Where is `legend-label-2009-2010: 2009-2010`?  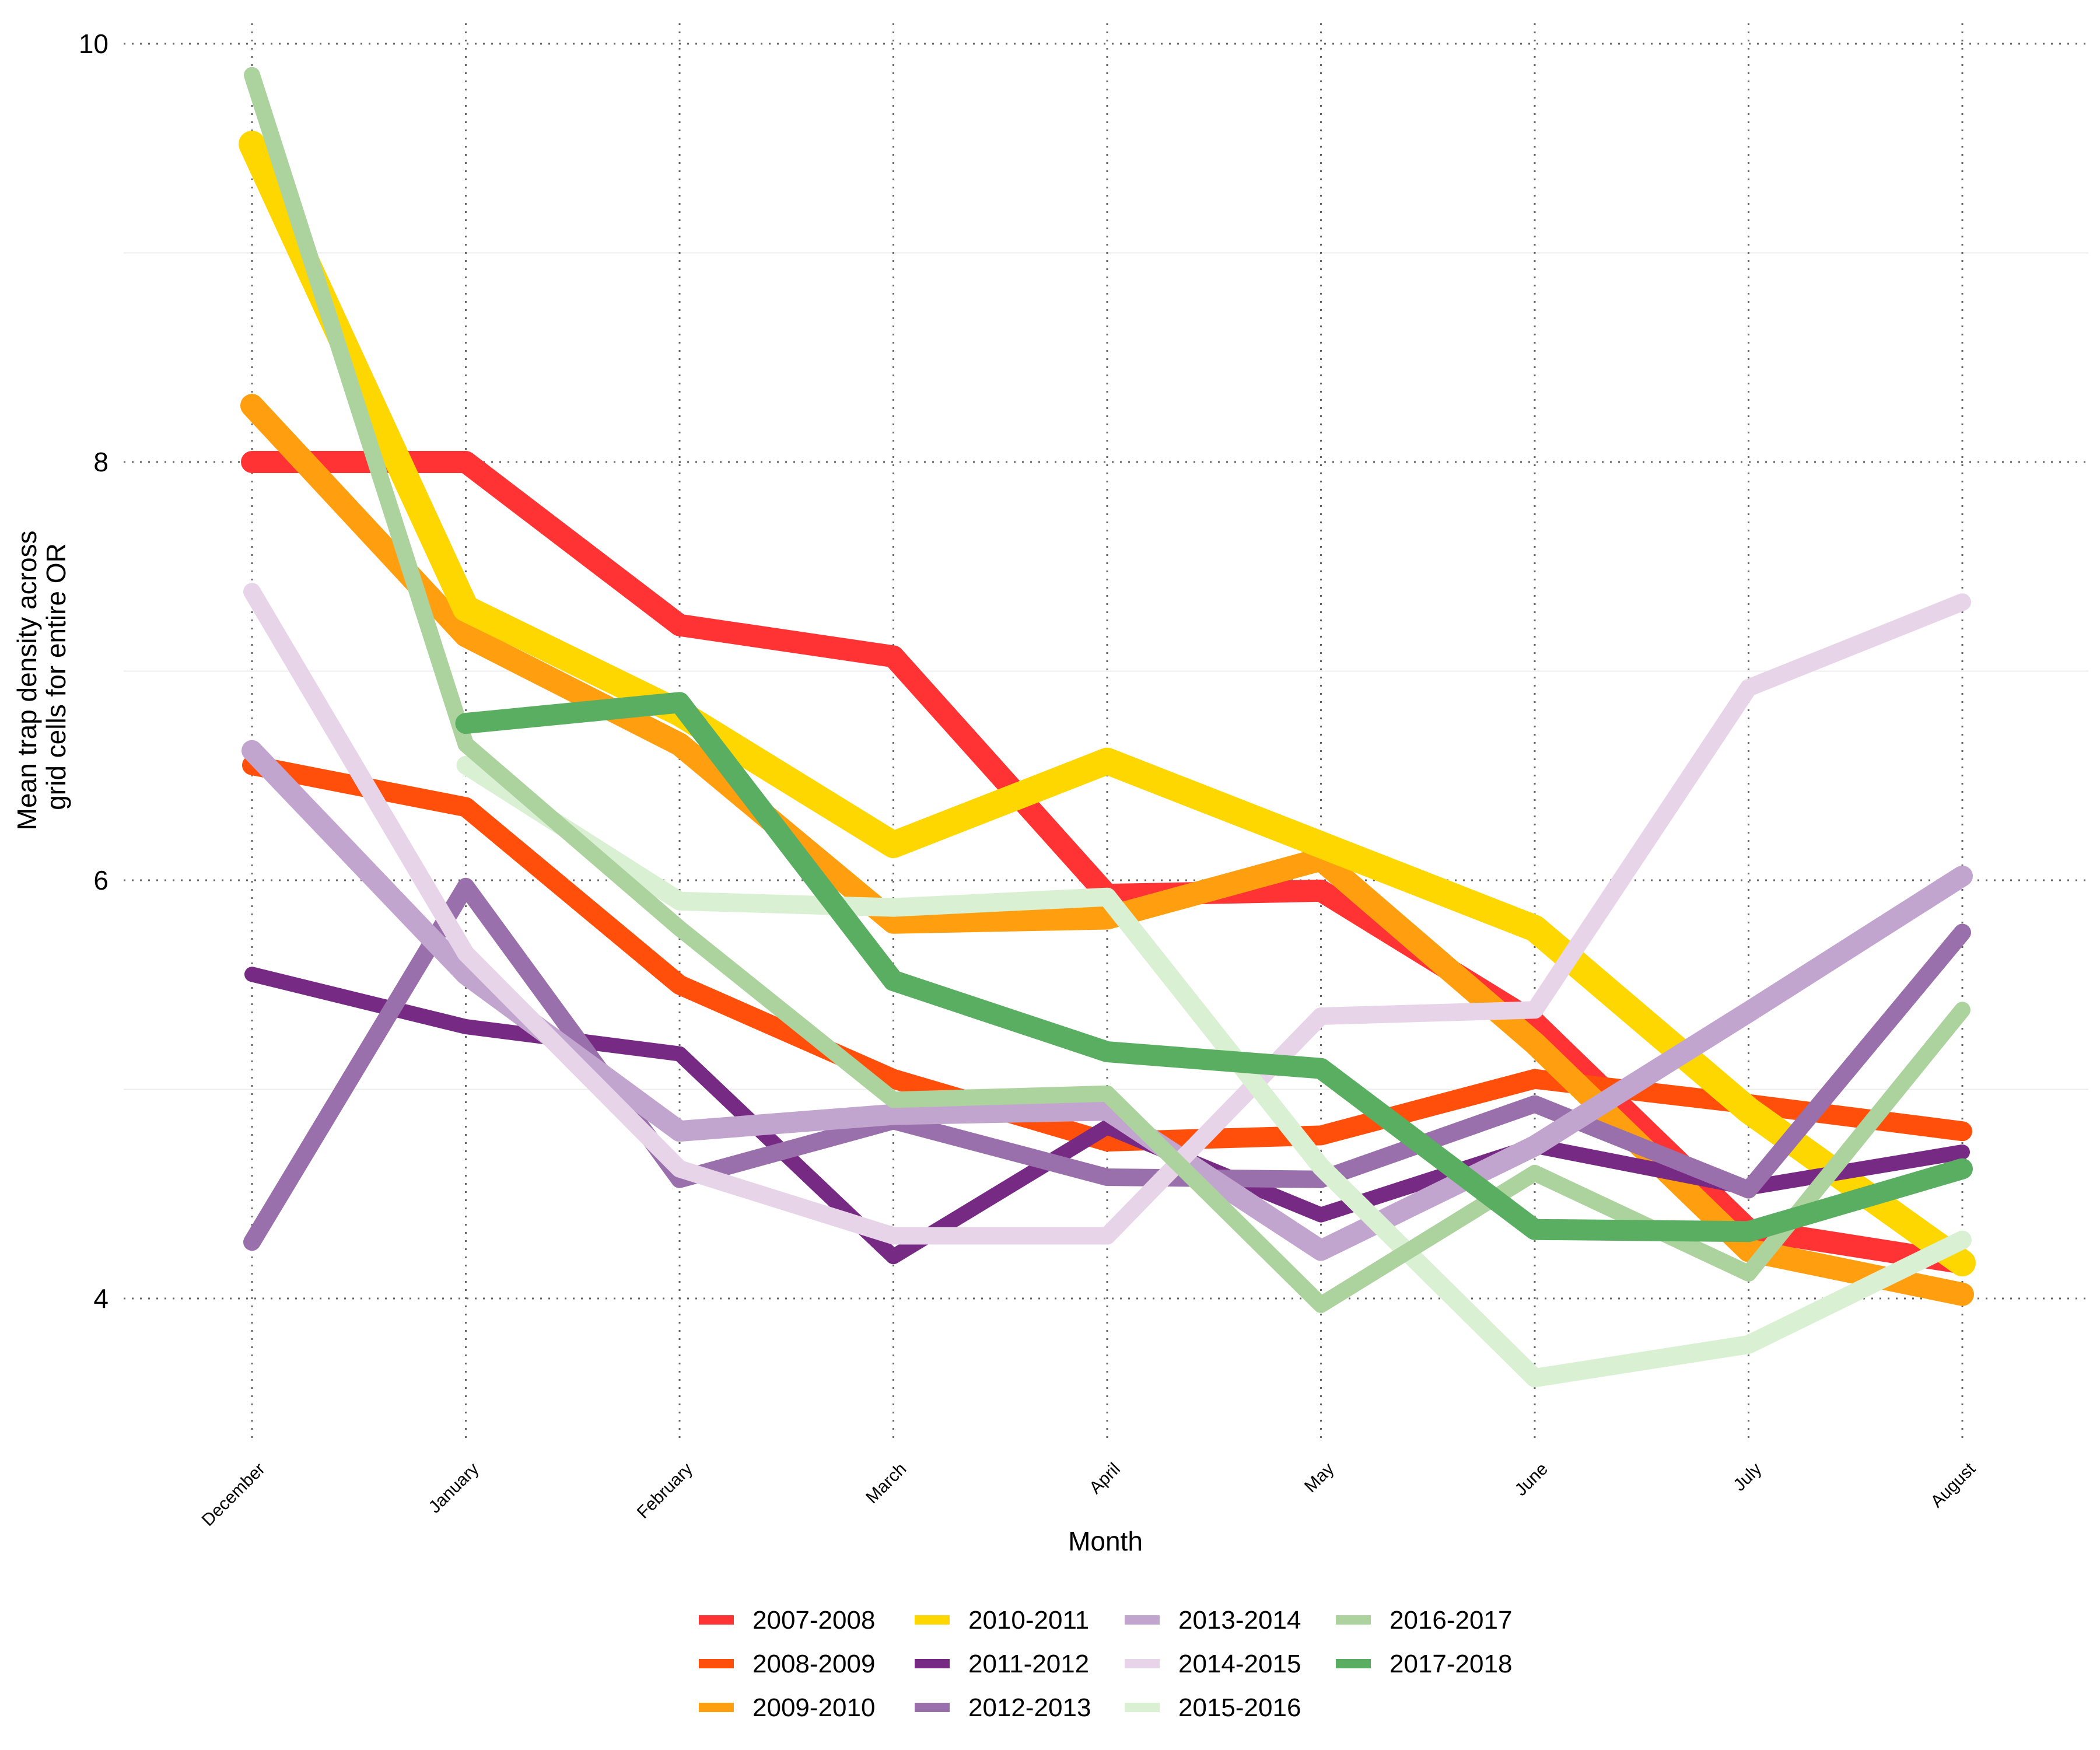 legend-label-2009-2010: 2009-2010 is located at coordinates (813, 1707).